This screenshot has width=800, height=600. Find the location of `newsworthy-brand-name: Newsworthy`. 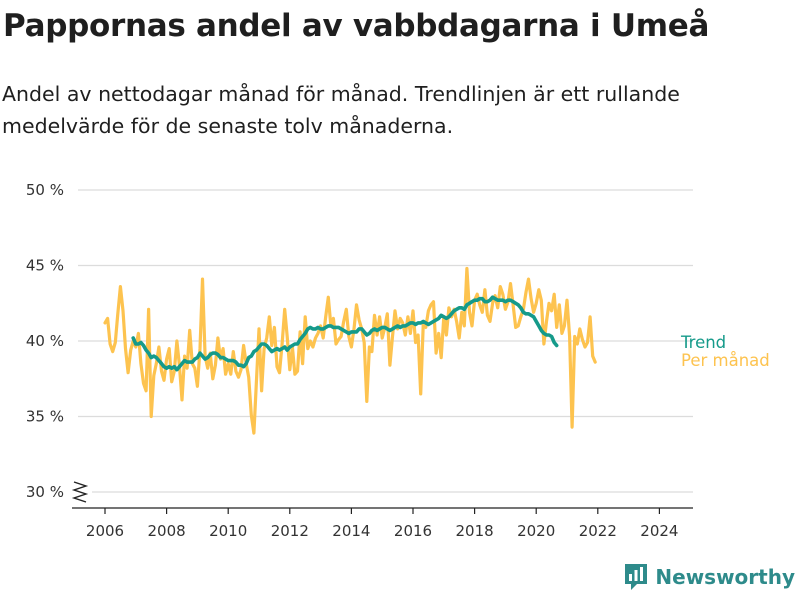

newsworthy-brand-name: Newsworthy is located at coordinates (725, 577).